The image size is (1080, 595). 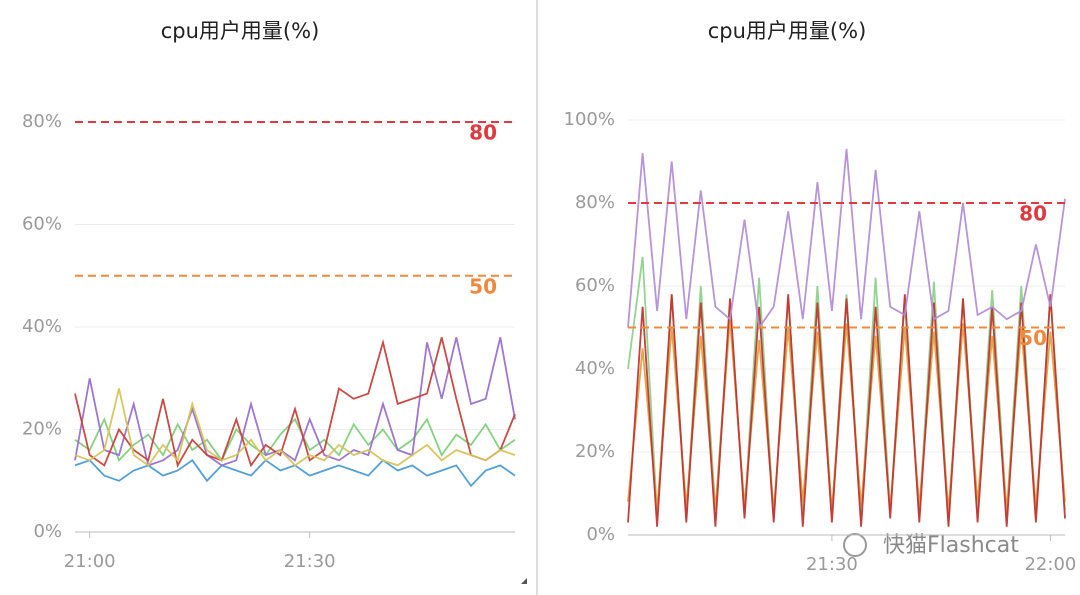 I want to click on watermark: 快猫Flashcat, so click(x=951, y=545).